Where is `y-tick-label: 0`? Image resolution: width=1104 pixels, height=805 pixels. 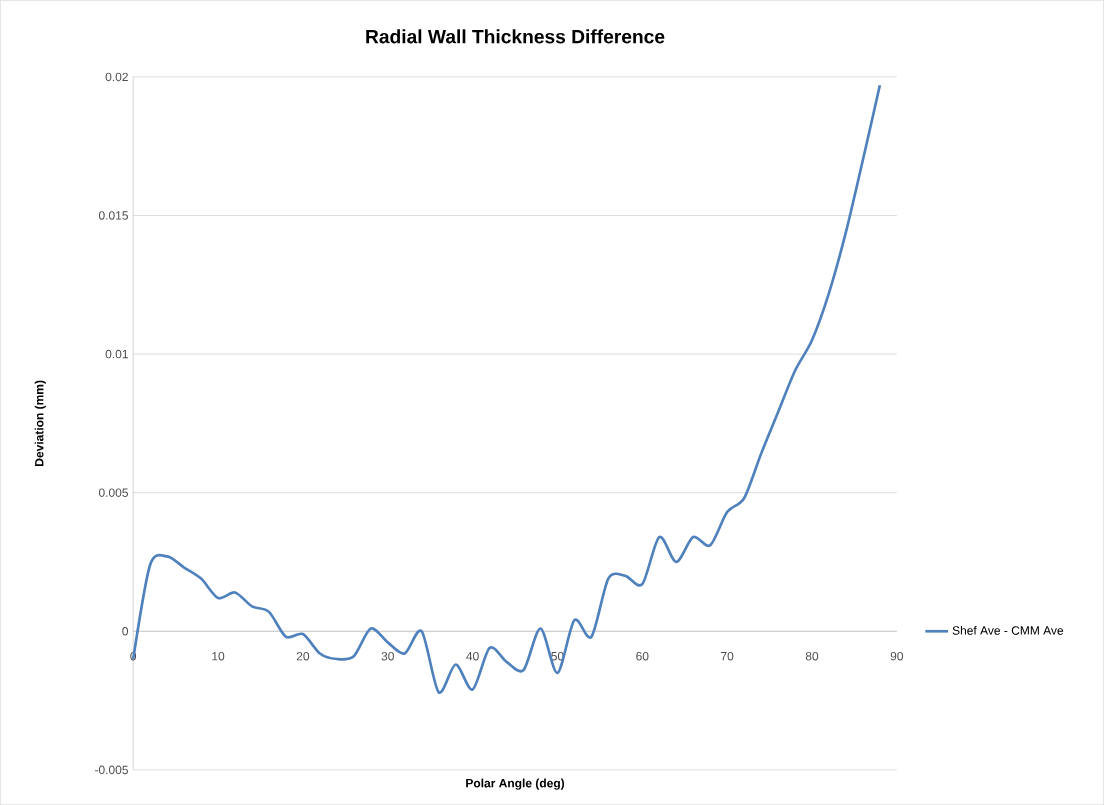
y-tick-label: 0 is located at coordinates (125, 631).